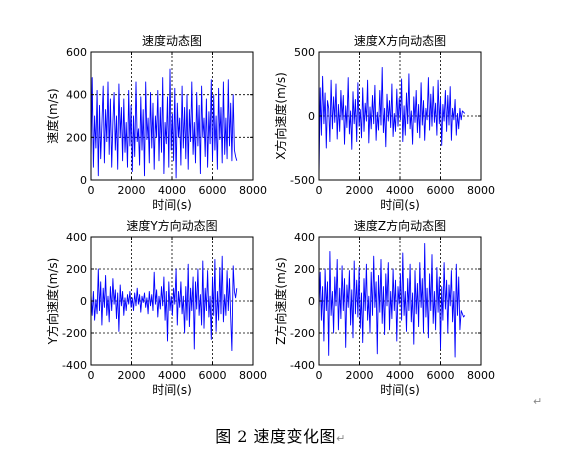  Describe the element at coordinates (76, 137) in the screenshot. I see `panel-1-ytick-label-200: 200` at that location.